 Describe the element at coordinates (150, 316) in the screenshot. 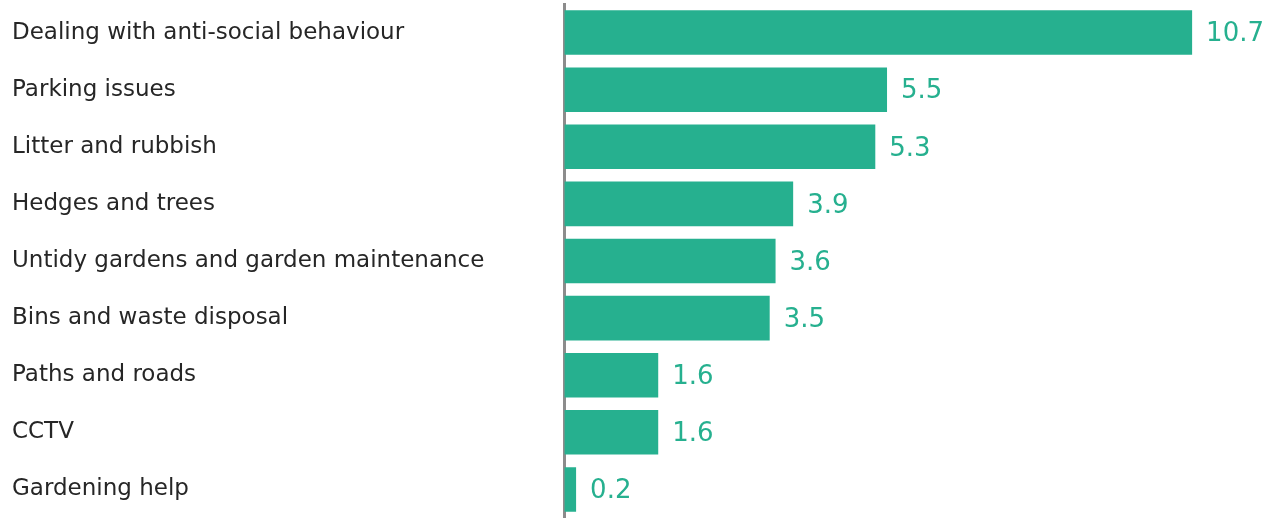

I see `y-tick-label: Bins and waste disposal` at that location.